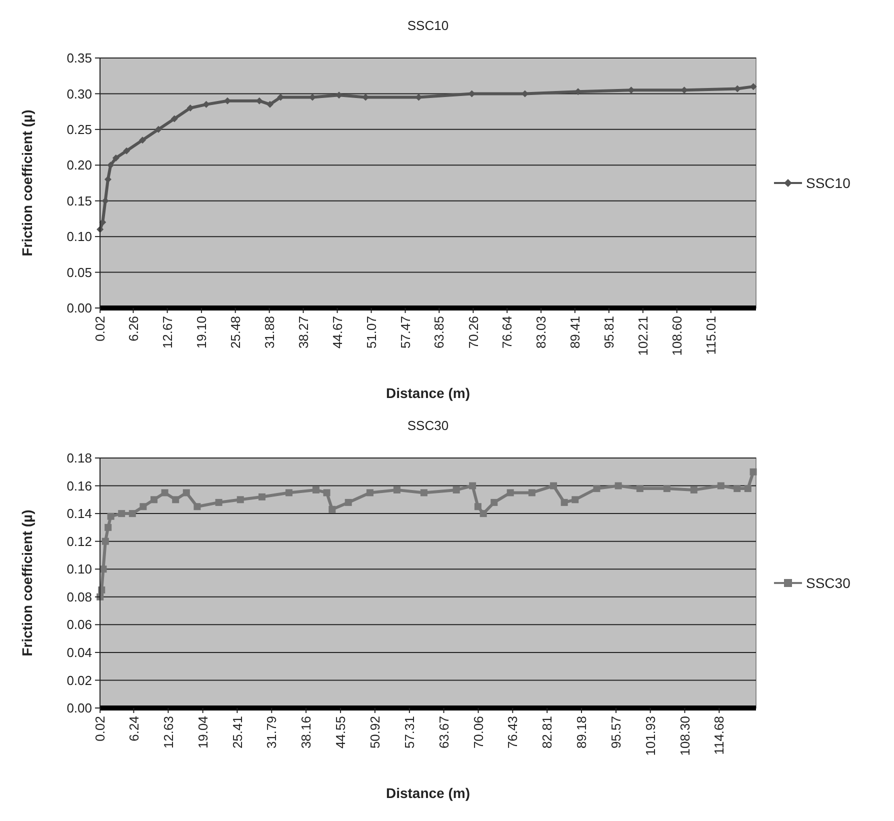  Describe the element at coordinates (79, 569) in the screenshot. I see `y-tick-label: 0.10` at that location.